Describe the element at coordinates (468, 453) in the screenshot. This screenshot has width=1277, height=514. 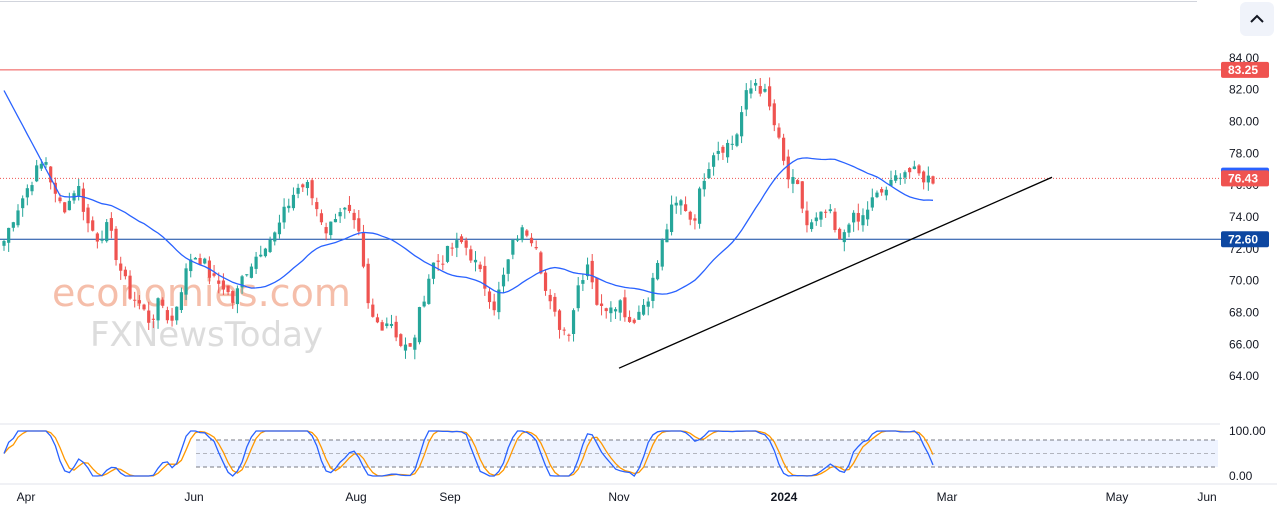
I see `stochastic-k-line` at that location.